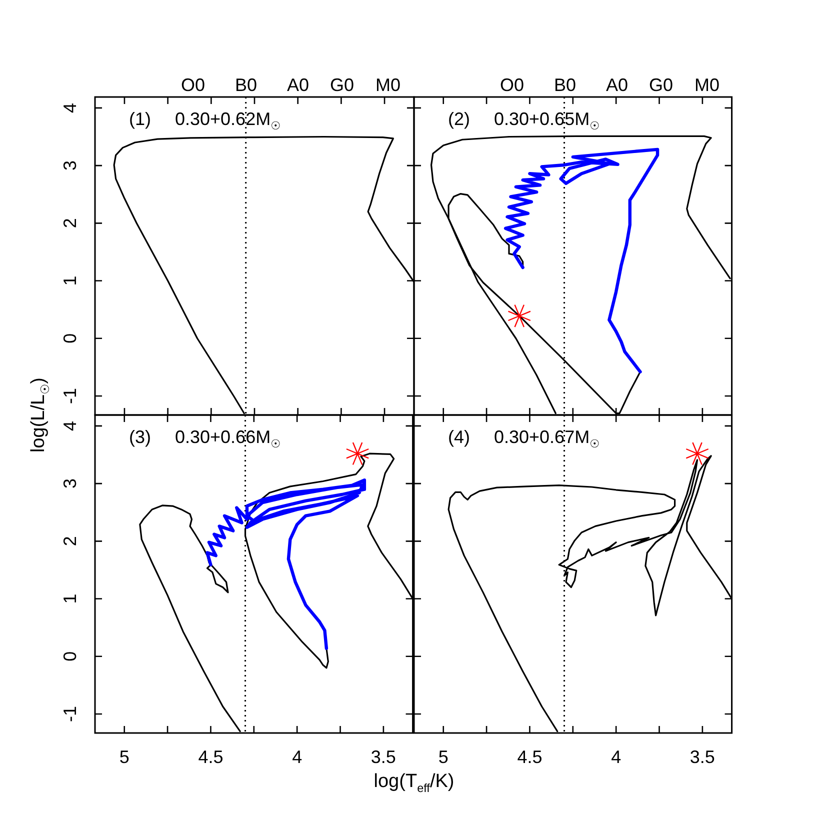 This screenshot has height=830, width=830. What do you see at coordinates (547, 440) in the screenshot?
I see `annotation: 0.30+0.67M$_{☉}$` at bounding box center [547, 440].